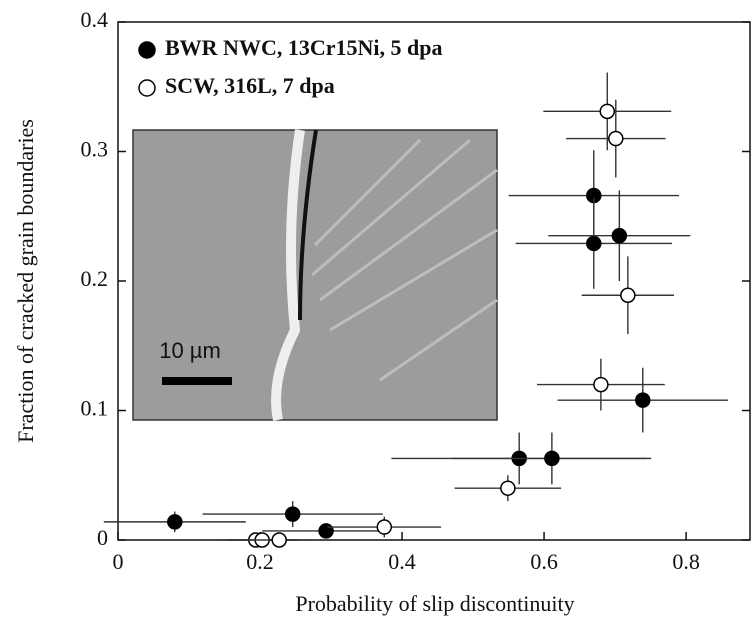  I want to click on y-tick-label: 0.2, so click(95, 278).